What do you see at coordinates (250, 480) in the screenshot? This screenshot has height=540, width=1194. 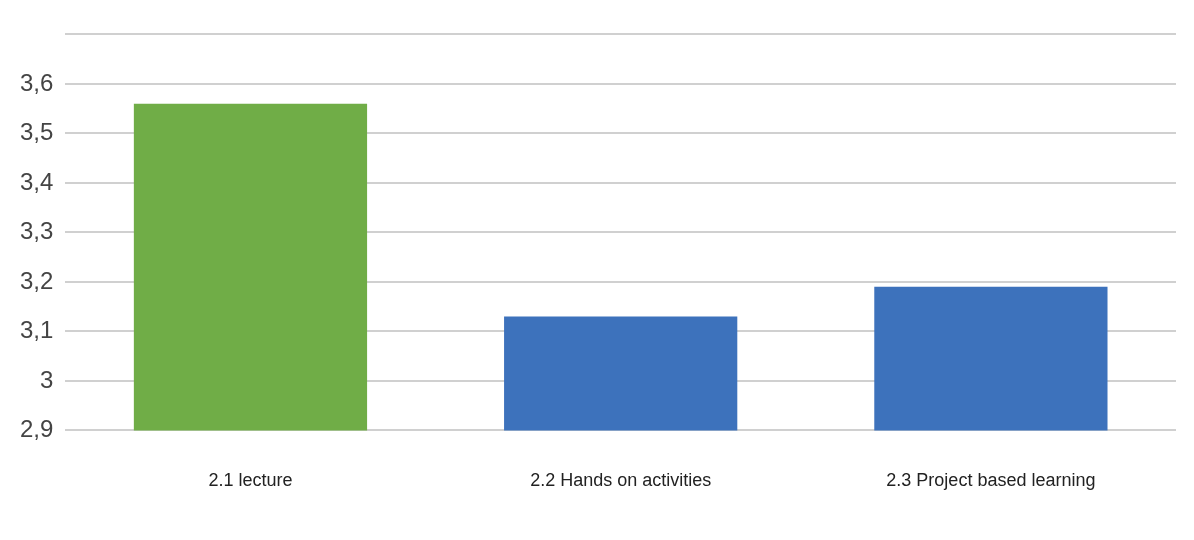 I see `x-tick-label: 2.1 lecture` at bounding box center [250, 480].